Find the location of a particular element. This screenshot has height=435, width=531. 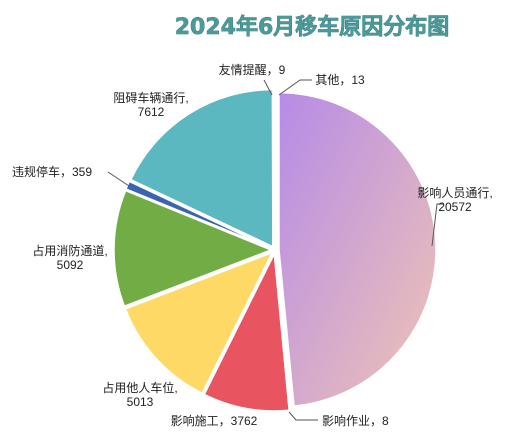

slice-label-8: 友情提醒，9 is located at coordinates (252, 69).